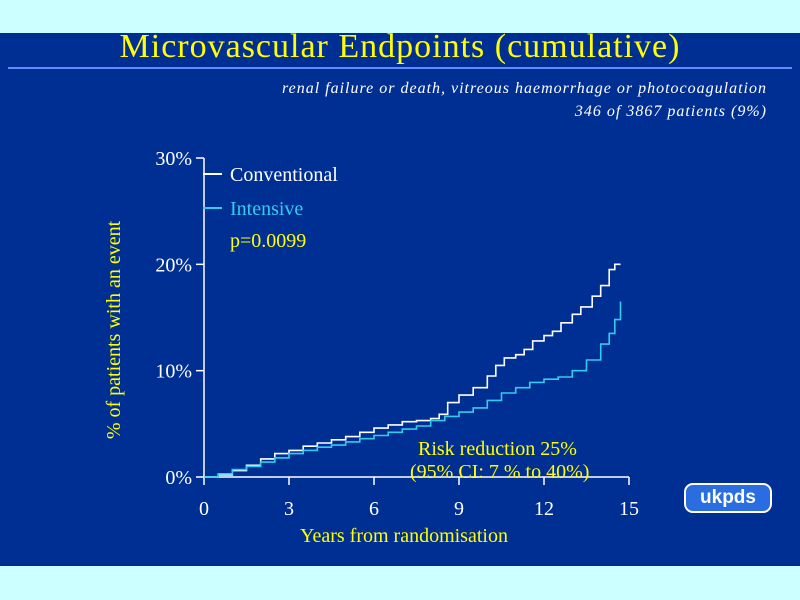  I want to click on legend-conventional-label: Conventional, so click(284, 175).